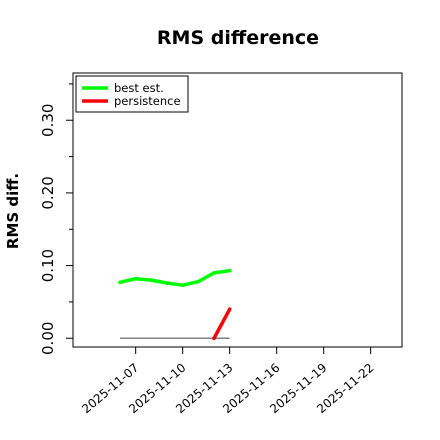 The image size is (440, 440). I want to click on series-group, so click(175, 304).